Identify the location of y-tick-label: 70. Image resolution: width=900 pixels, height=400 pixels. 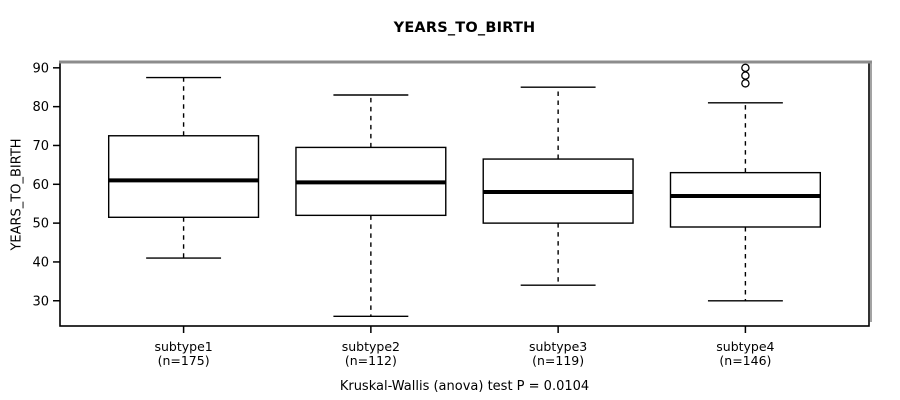
(40, 146).